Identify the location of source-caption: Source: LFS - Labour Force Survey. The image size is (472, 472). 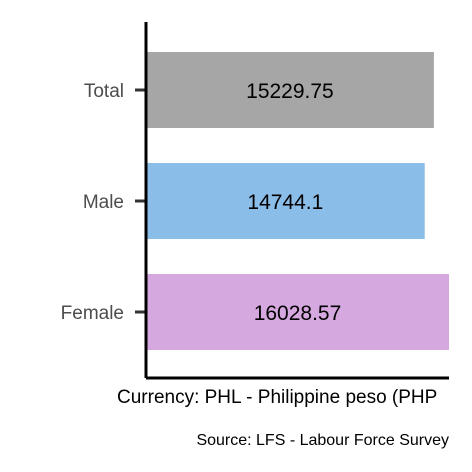
(322, 440).